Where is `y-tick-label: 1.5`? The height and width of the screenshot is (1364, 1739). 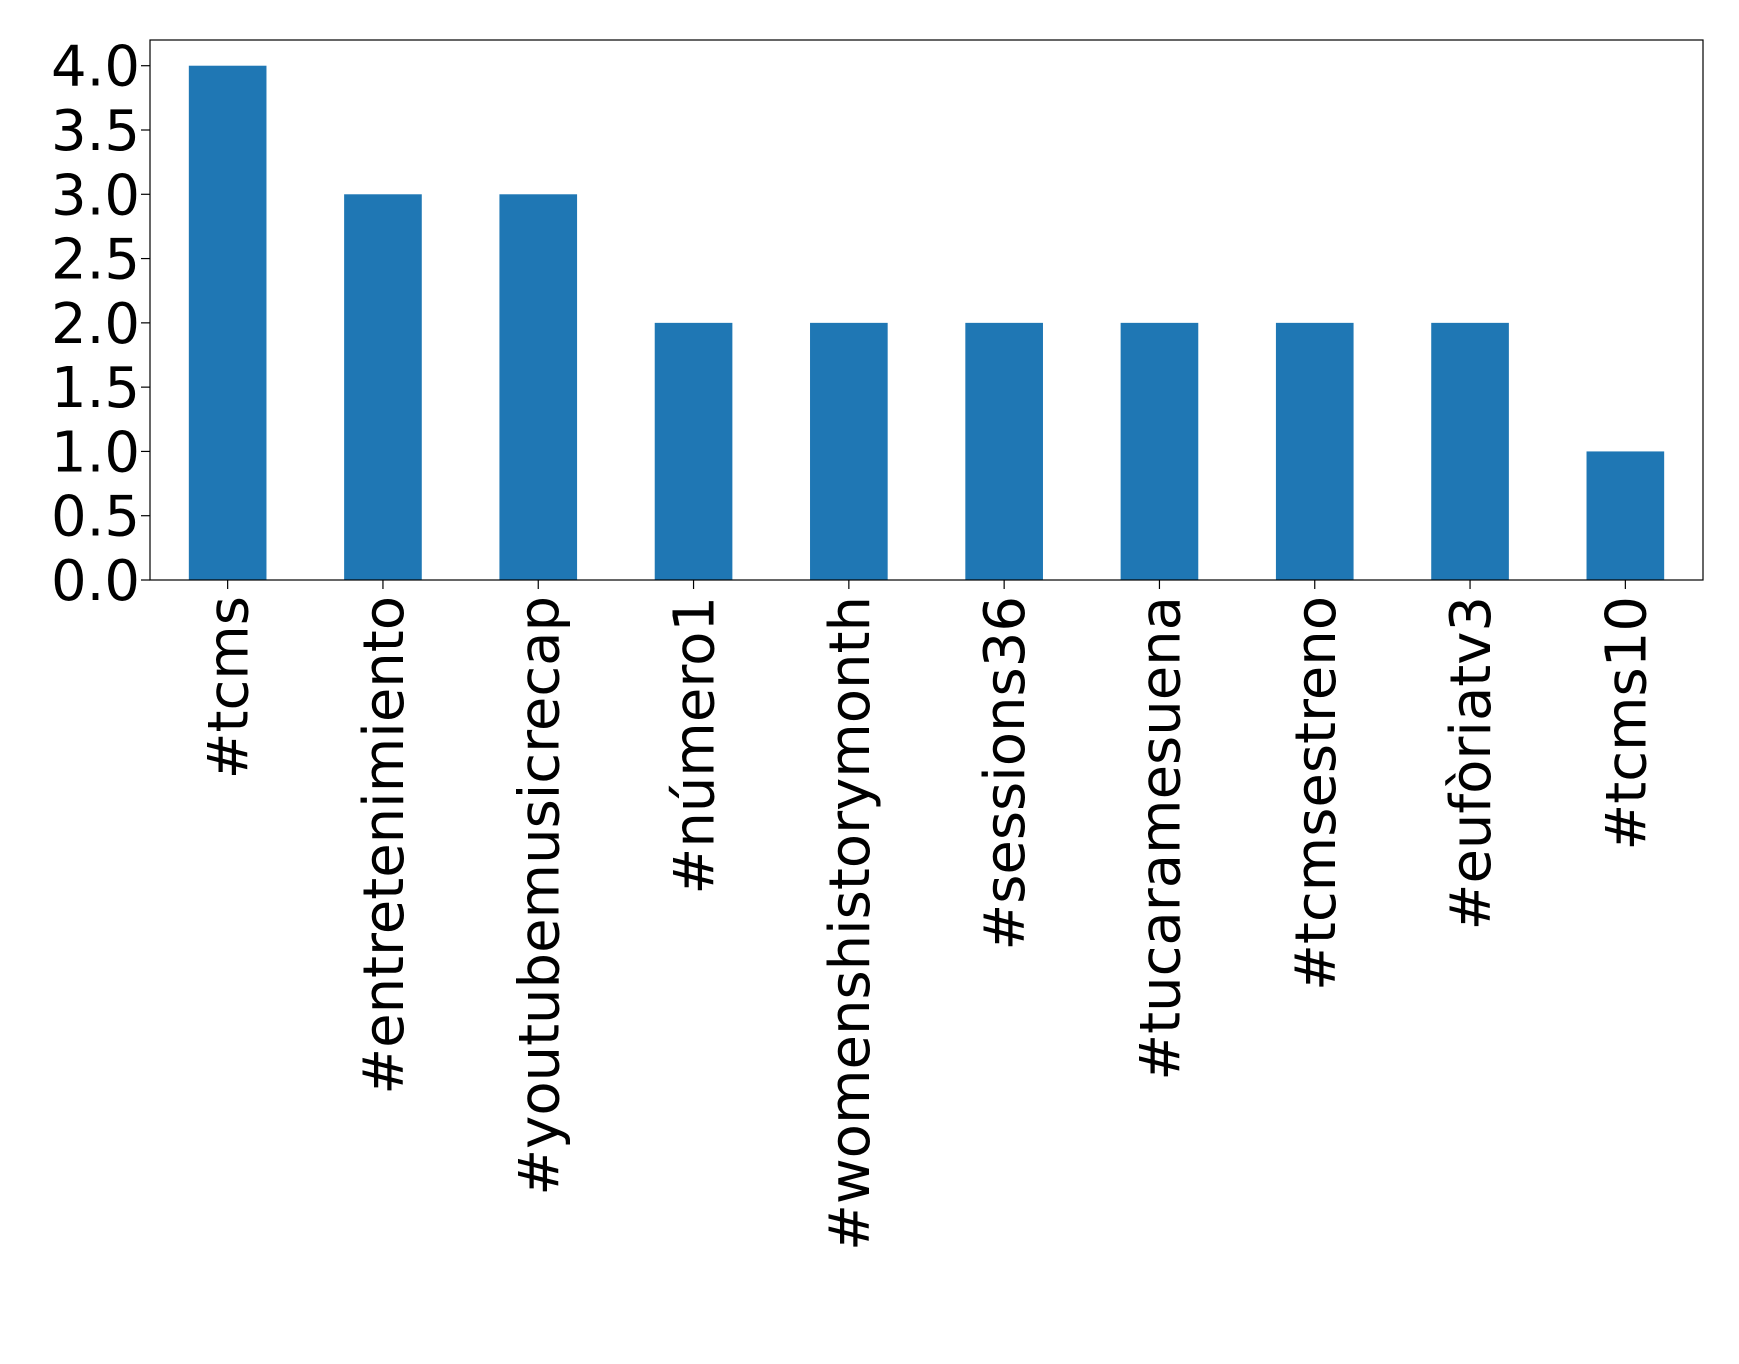 y-tick-label: 1.5 is located at coordinates (95, 388).